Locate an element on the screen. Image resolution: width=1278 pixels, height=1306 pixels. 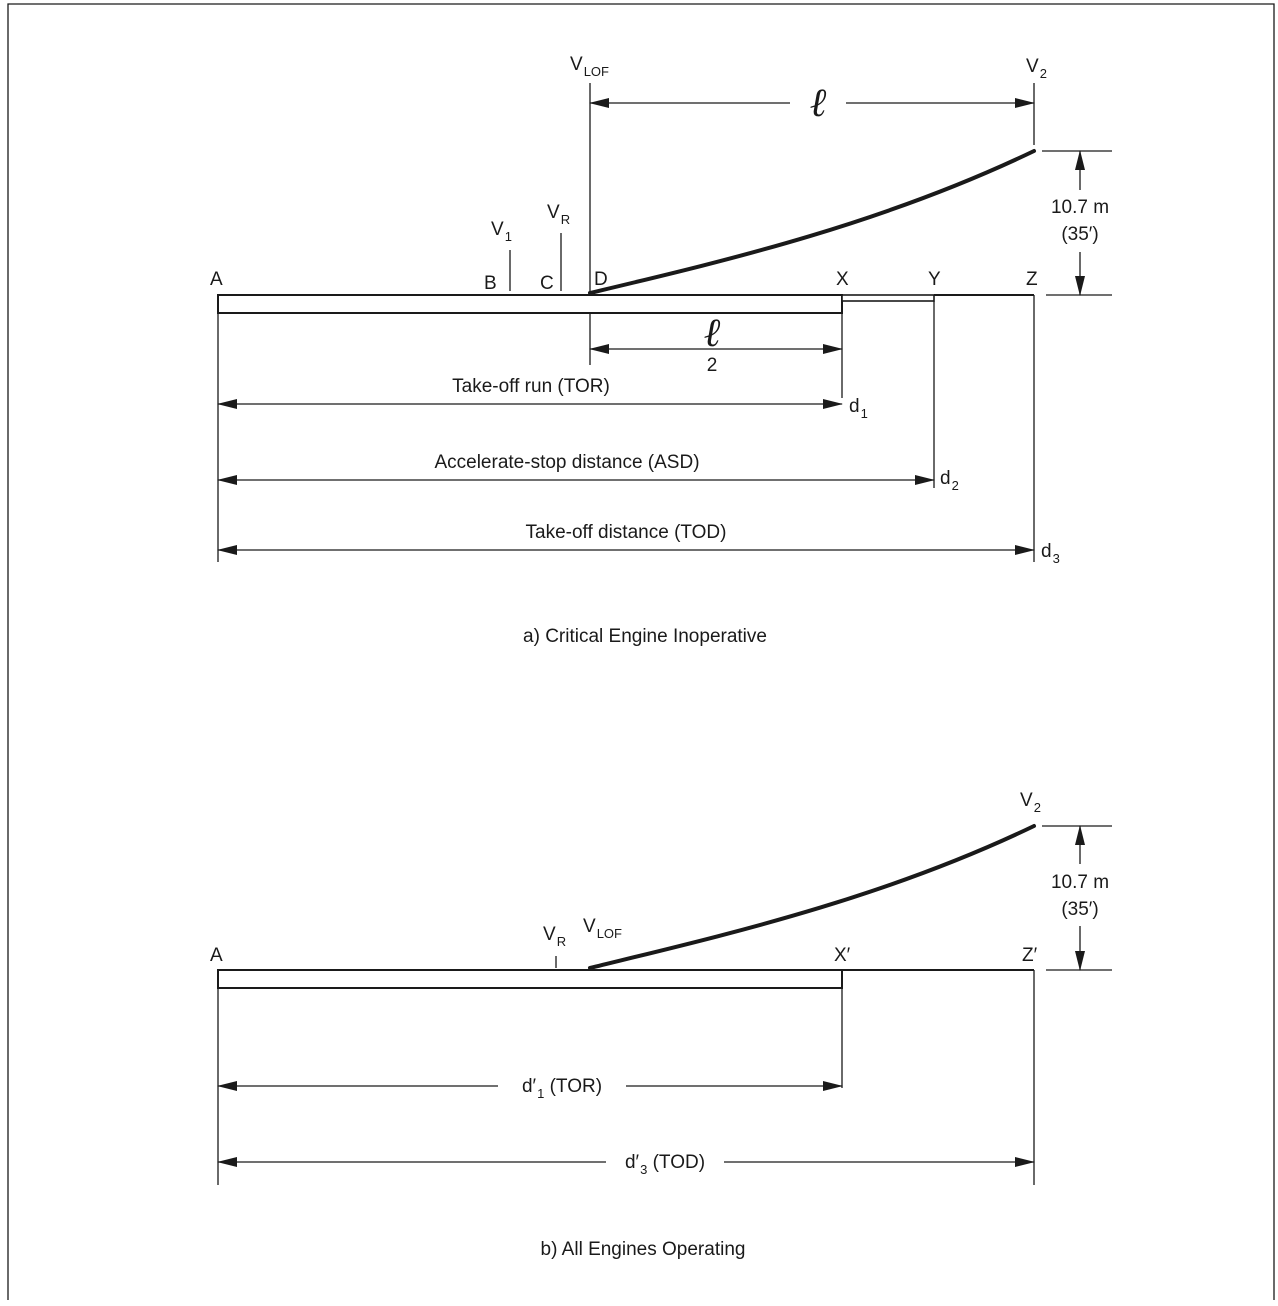
label-point-z-b: Z′ is located at coordinates (1030, 955).